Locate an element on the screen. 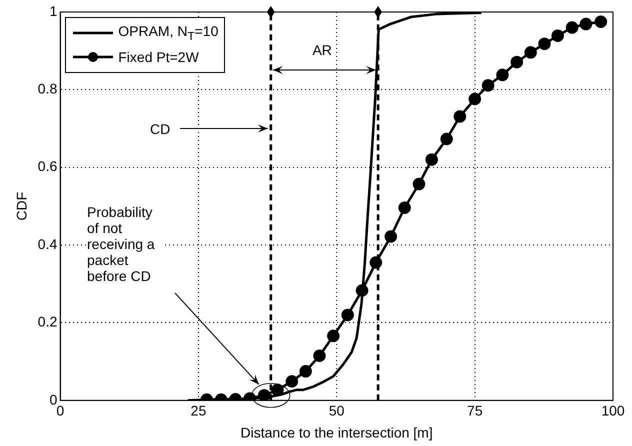 This screenshot has width=632, height=446. x-tick-label: 25 is located at coordinates (198, 410).